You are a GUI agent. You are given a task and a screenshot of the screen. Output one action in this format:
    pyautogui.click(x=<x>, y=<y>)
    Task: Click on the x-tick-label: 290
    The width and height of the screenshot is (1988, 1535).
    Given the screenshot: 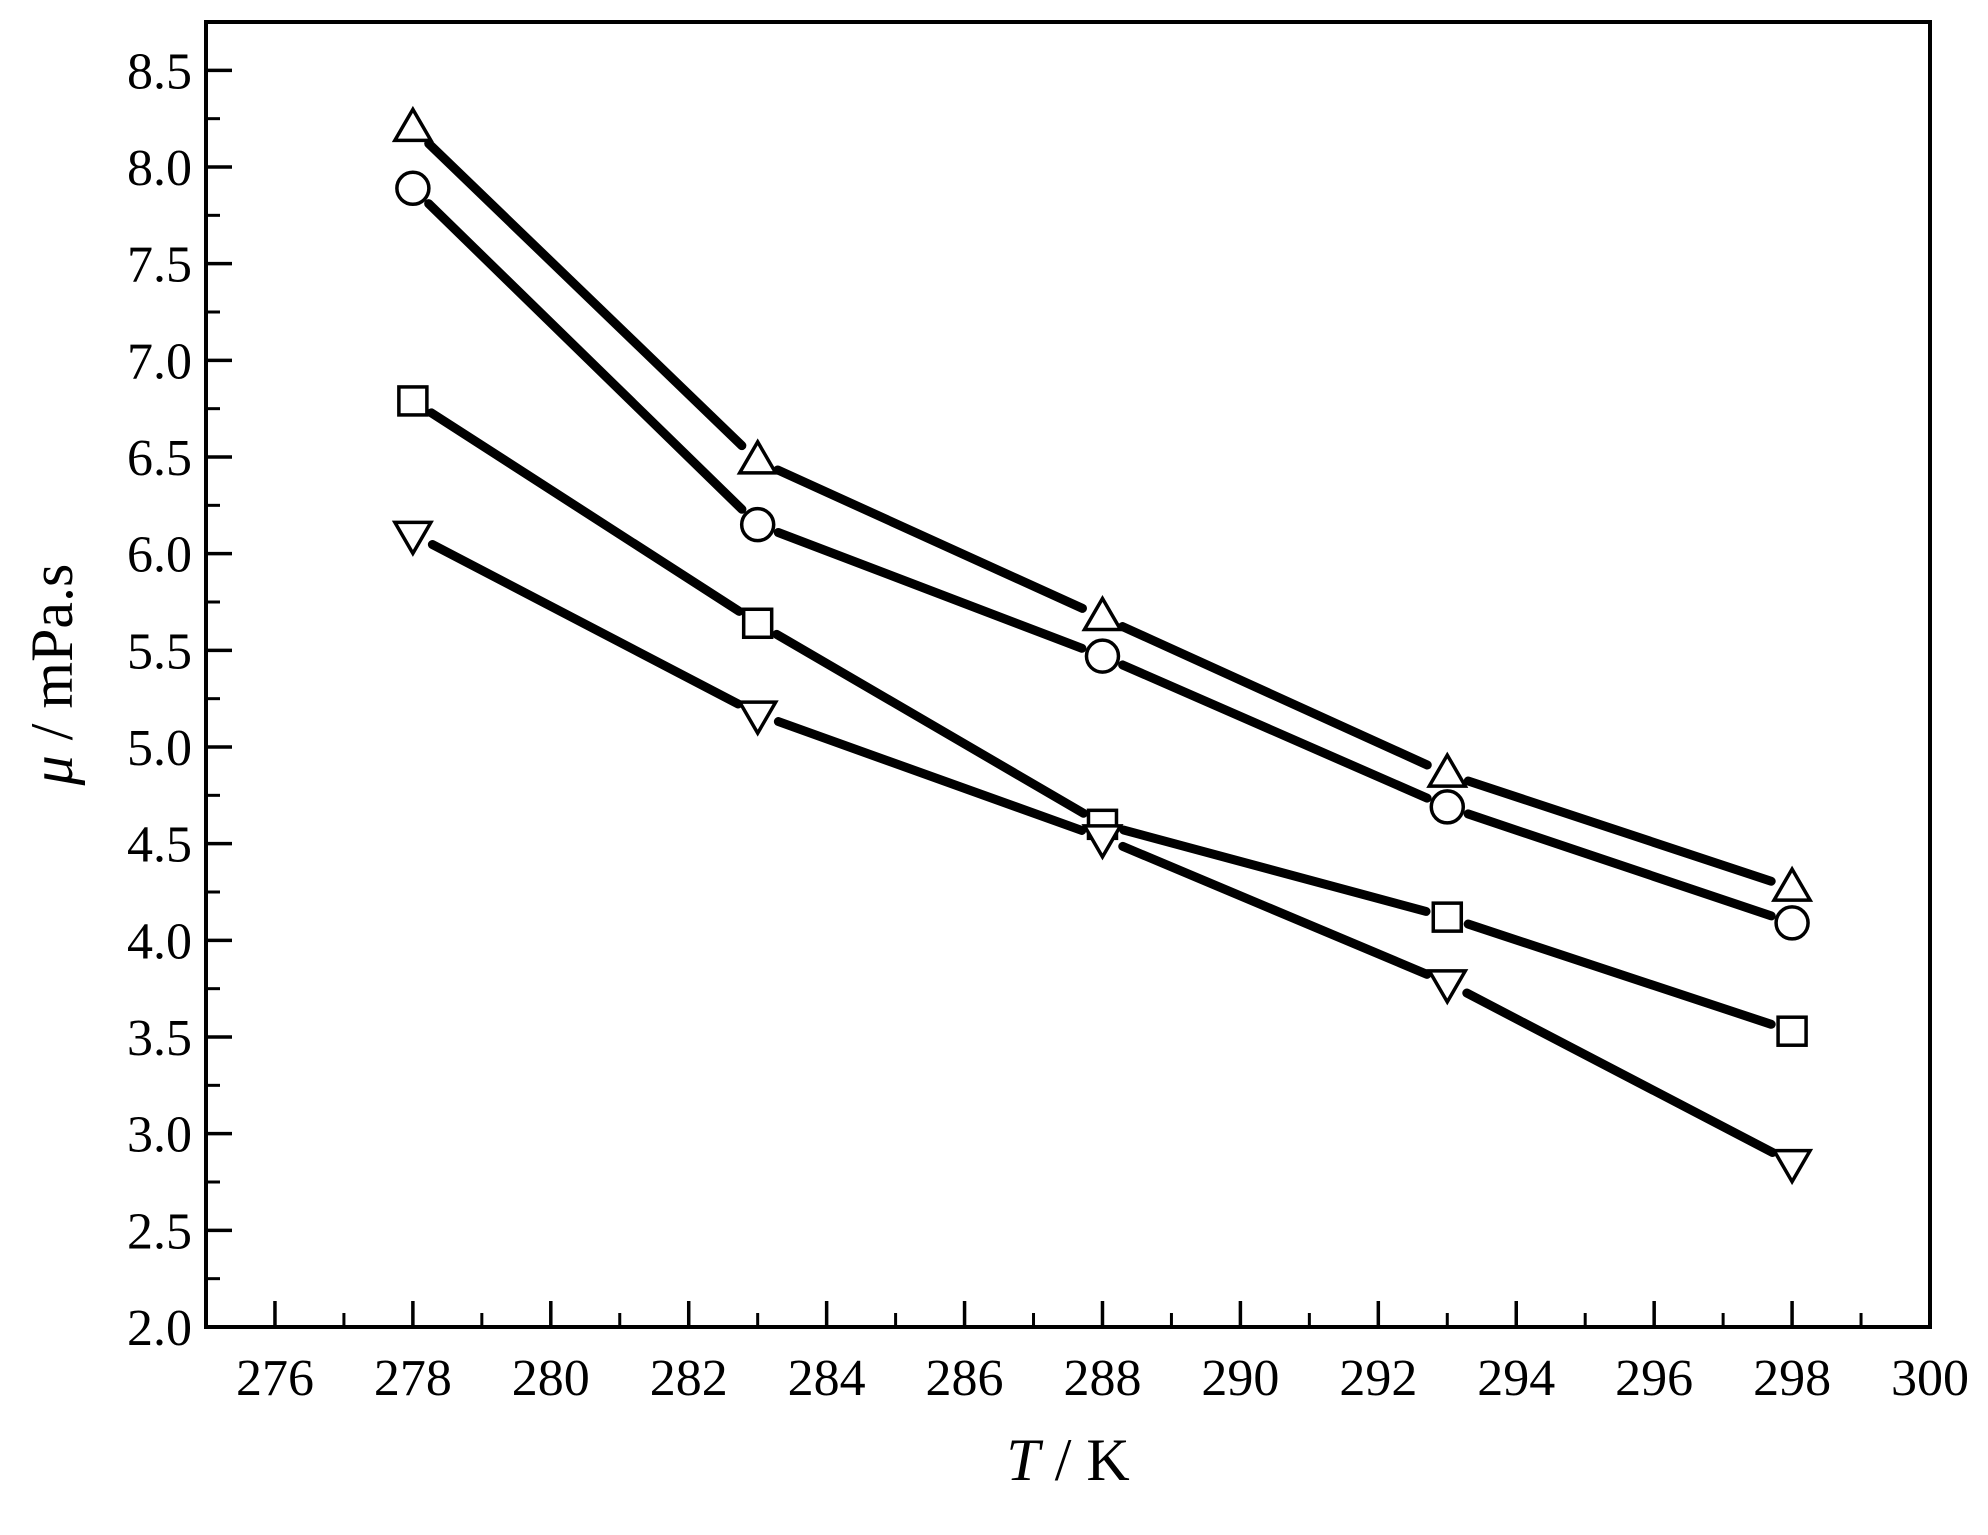 What is the action you would take?
    pyautogui.click(x=1240, y=1378)
    